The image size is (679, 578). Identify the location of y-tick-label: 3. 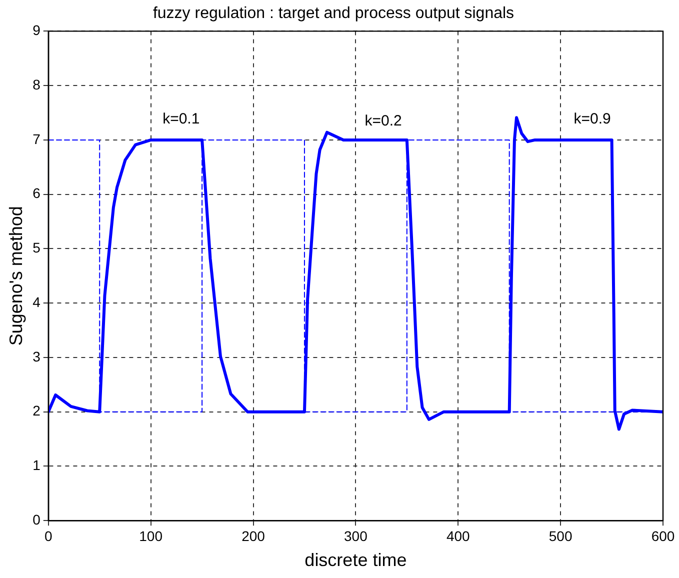
(36, 356).